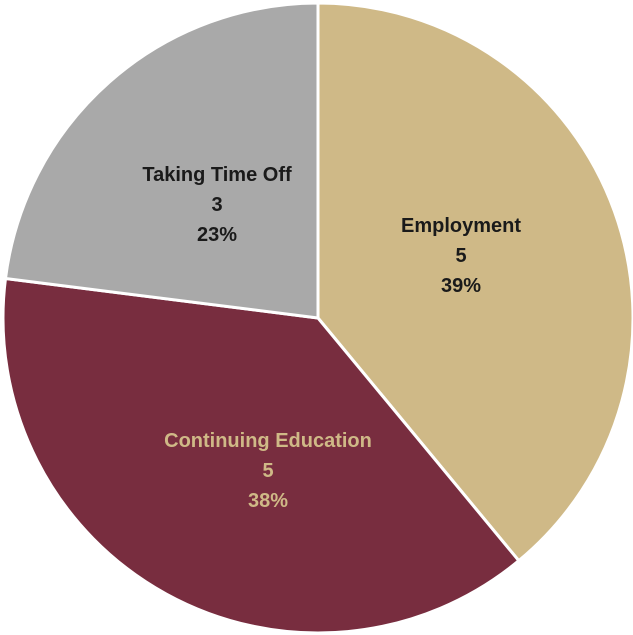  Describe the element at coordinates (267, 471) in the screenshot. I see `pie-label-continuing-education-value: 5` at that location.